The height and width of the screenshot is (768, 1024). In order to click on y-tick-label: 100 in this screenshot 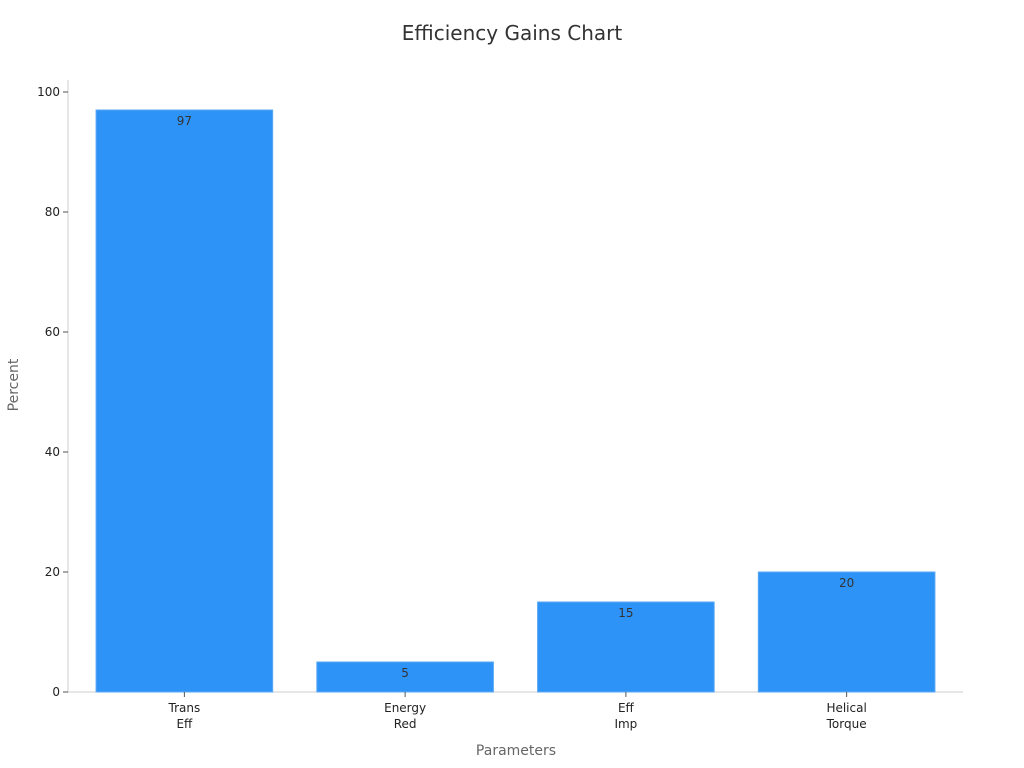, I will do `click(48, 92)`.